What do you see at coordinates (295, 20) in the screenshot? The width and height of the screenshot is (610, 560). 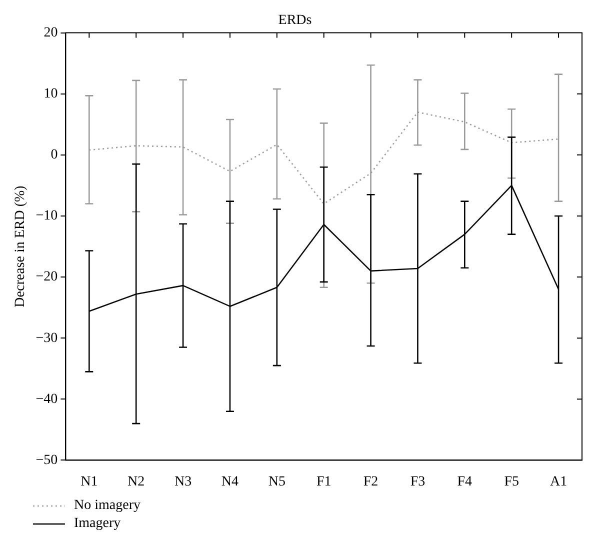 I see `chart-title: ERDs` at bounding box center [295, 20].